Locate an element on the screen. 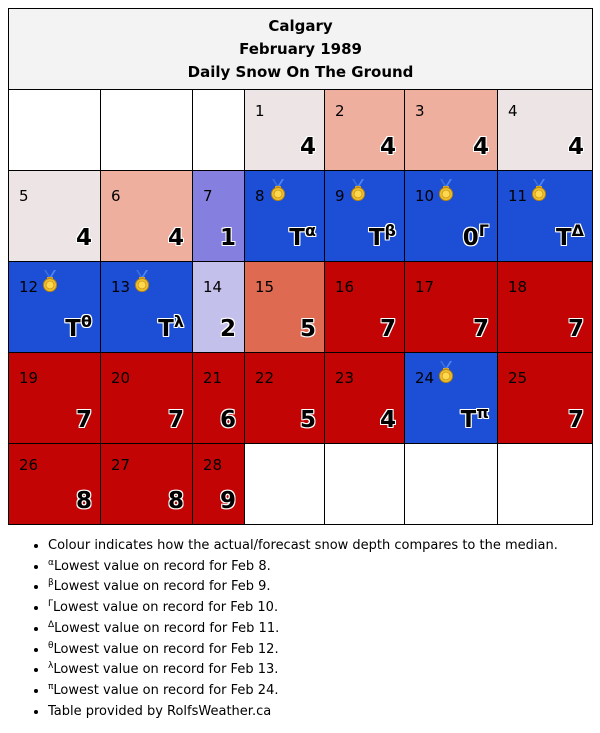 This screenshot has height=733, width=600. snow-depth-value: TΔ is located at coordinates (569, 237).